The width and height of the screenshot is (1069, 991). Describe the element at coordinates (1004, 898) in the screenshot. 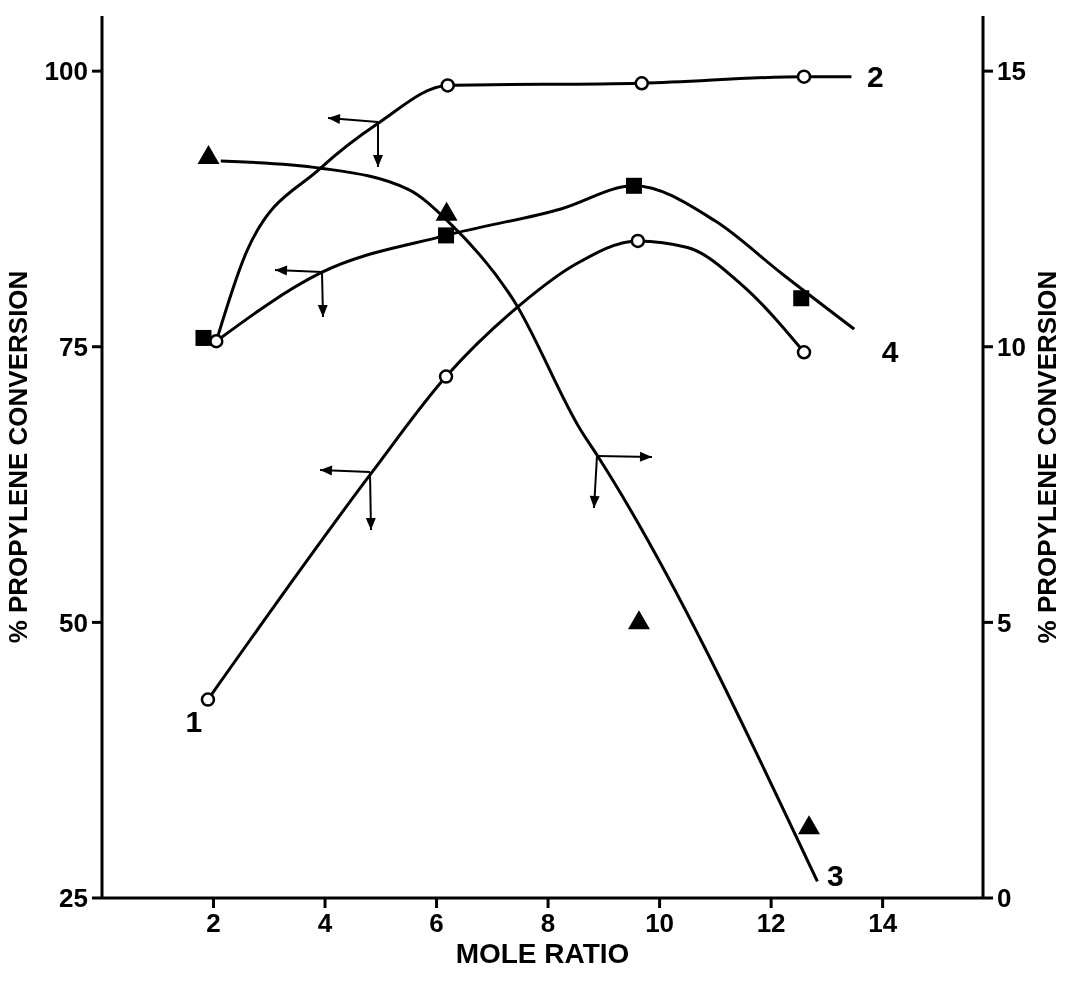

I see `y2-tick-label: 0` at that location.